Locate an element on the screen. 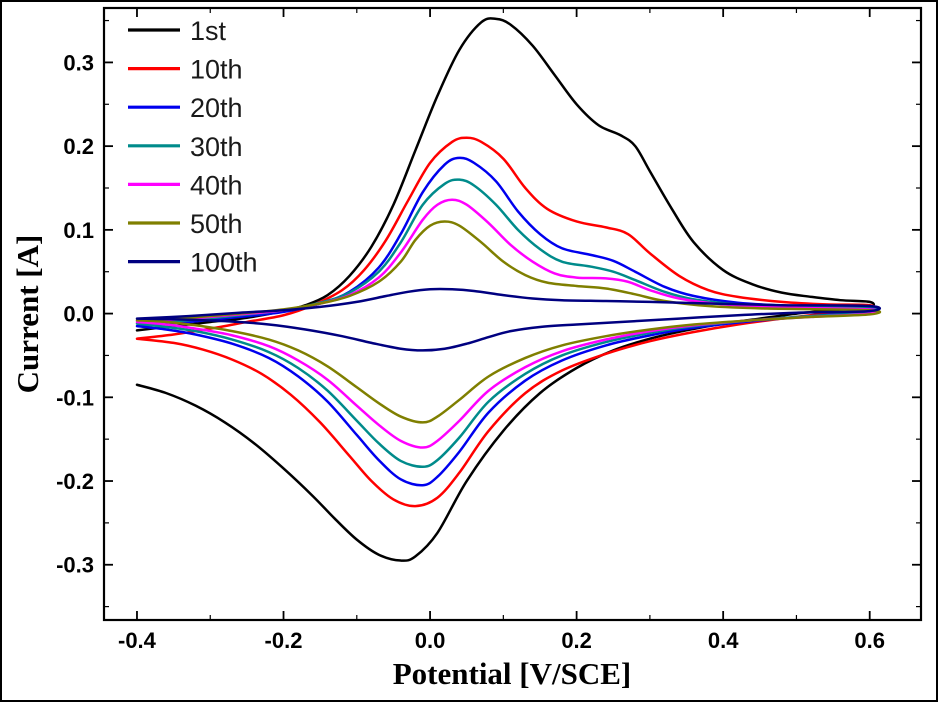  x-tick-label: -0.2 is located at coordinates (284, 640).